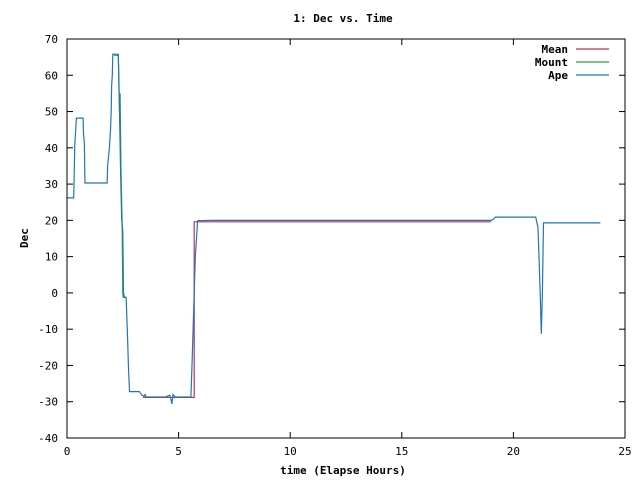 This screenshot has width=640, height=485. I want to click on chart-title: 1: Dec vs. Time, so click(343, 18).